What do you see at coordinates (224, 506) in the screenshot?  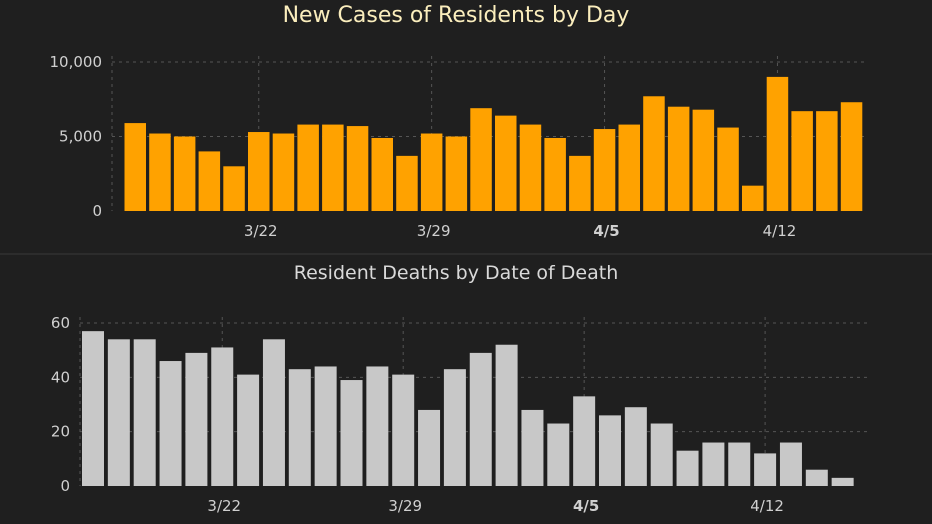 I see `deaths-x-tick-label: 3/22` at bounding box center [224, 506].